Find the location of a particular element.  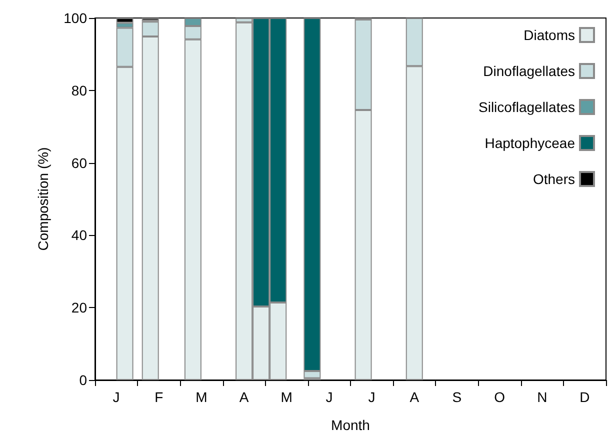

x-tick-label: F is located at coordinates (159, 397).